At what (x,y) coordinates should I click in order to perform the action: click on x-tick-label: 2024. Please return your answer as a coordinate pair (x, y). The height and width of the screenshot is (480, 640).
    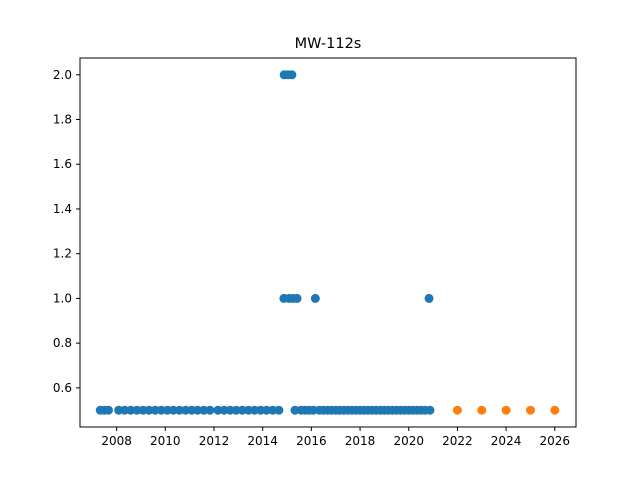
    Looking at the image, I should click on (506, 441).